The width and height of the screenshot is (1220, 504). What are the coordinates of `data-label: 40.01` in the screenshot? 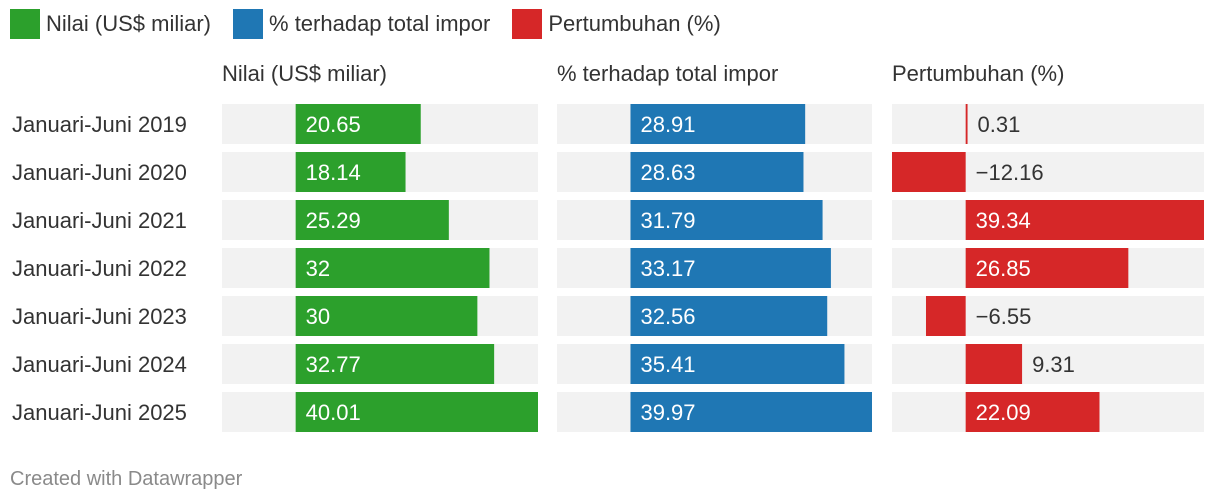 It's located at (333, 412).